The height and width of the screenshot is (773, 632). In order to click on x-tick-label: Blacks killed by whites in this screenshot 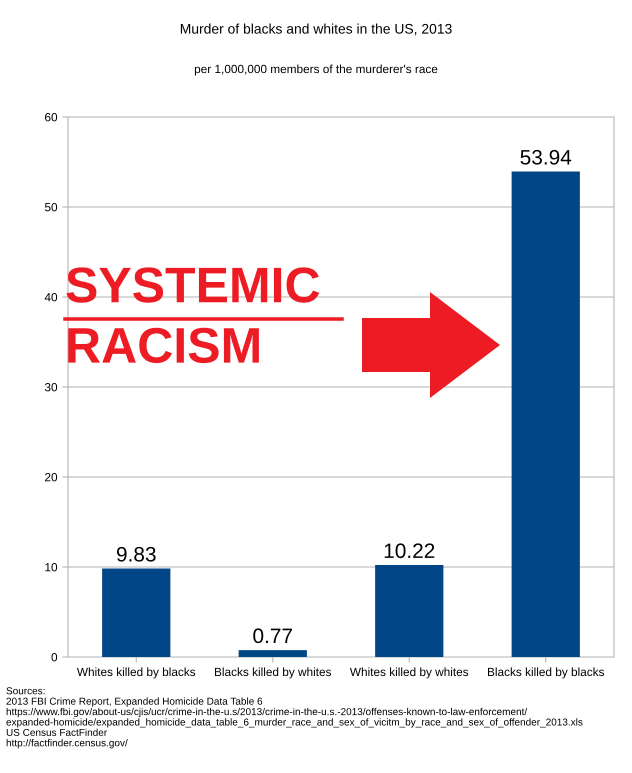, I will do `click(273, 672)`.